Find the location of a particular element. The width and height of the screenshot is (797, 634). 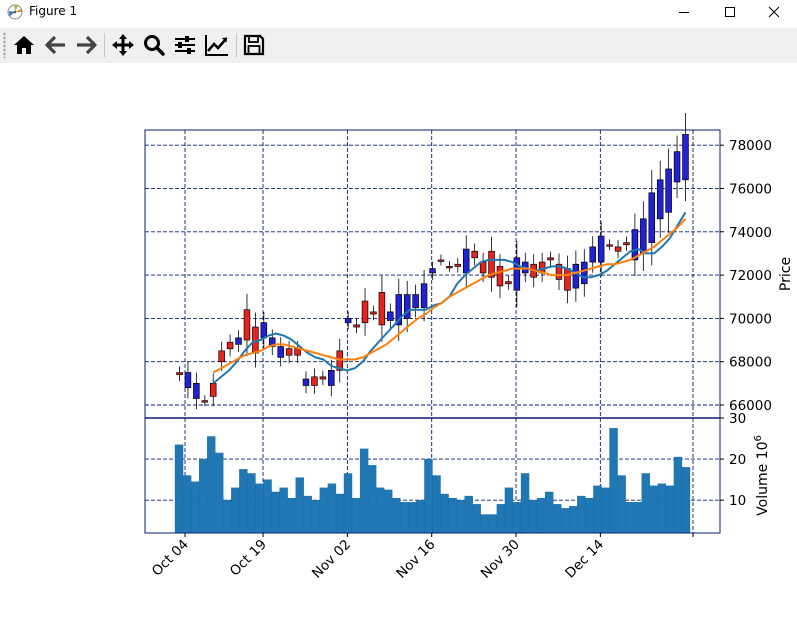

x-tick-label: Oct 19 is located at coordinates (248, 558).